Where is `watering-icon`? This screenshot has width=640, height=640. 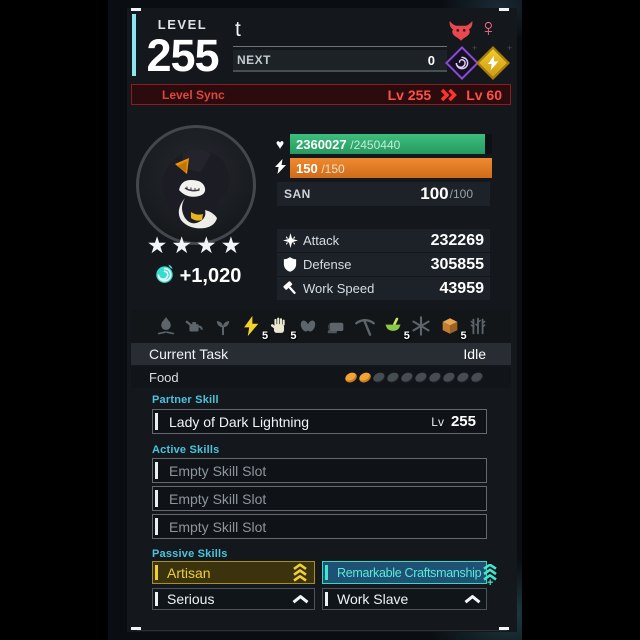
watering-icon is located at coordinates (195, 327).